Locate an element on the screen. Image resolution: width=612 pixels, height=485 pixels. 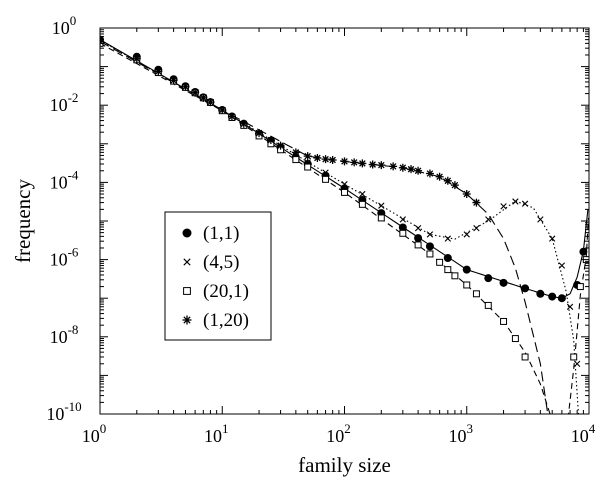
x-tick-label: 10⁴ is located at coordinates (583, 433).